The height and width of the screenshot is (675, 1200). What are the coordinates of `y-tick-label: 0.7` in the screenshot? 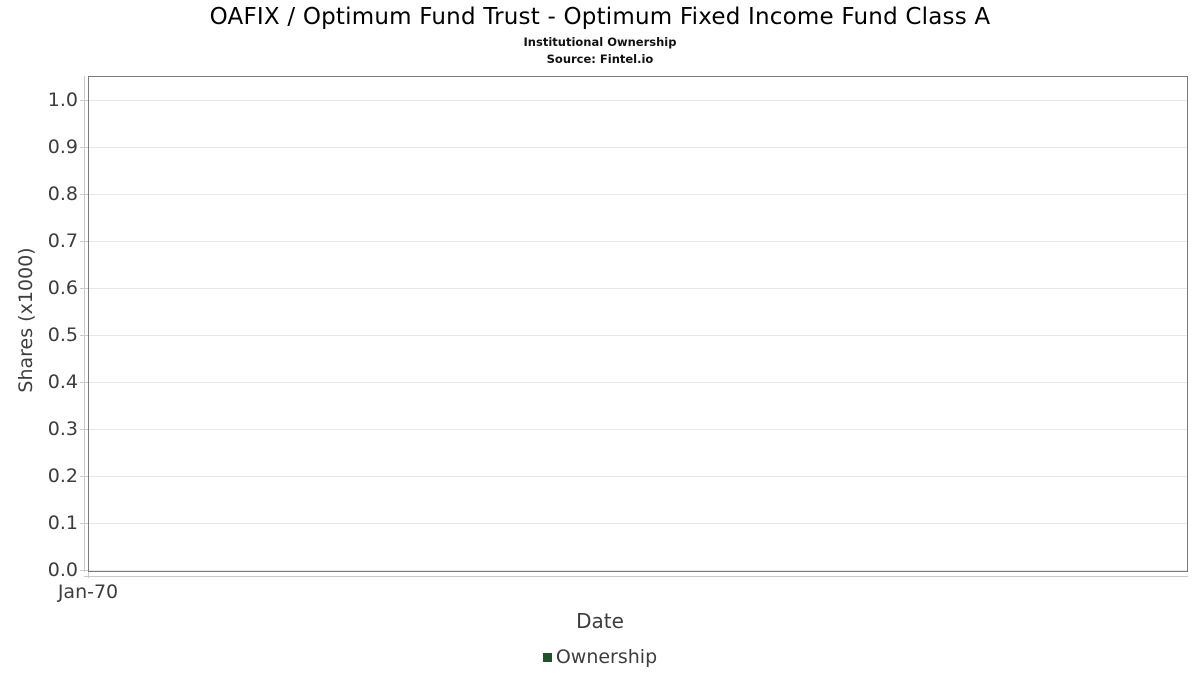 It's located at (62, 241).